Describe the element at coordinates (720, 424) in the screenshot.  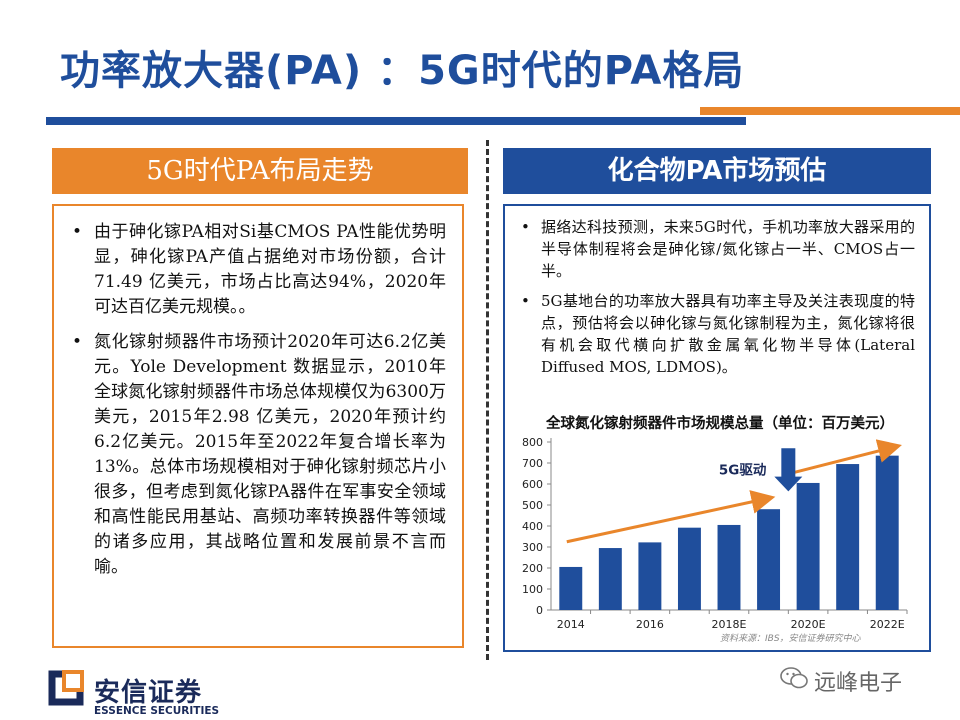
I see `chart-title: 全球氮化镓射频器件市场规模总量（单位：百万美元）` at that location.